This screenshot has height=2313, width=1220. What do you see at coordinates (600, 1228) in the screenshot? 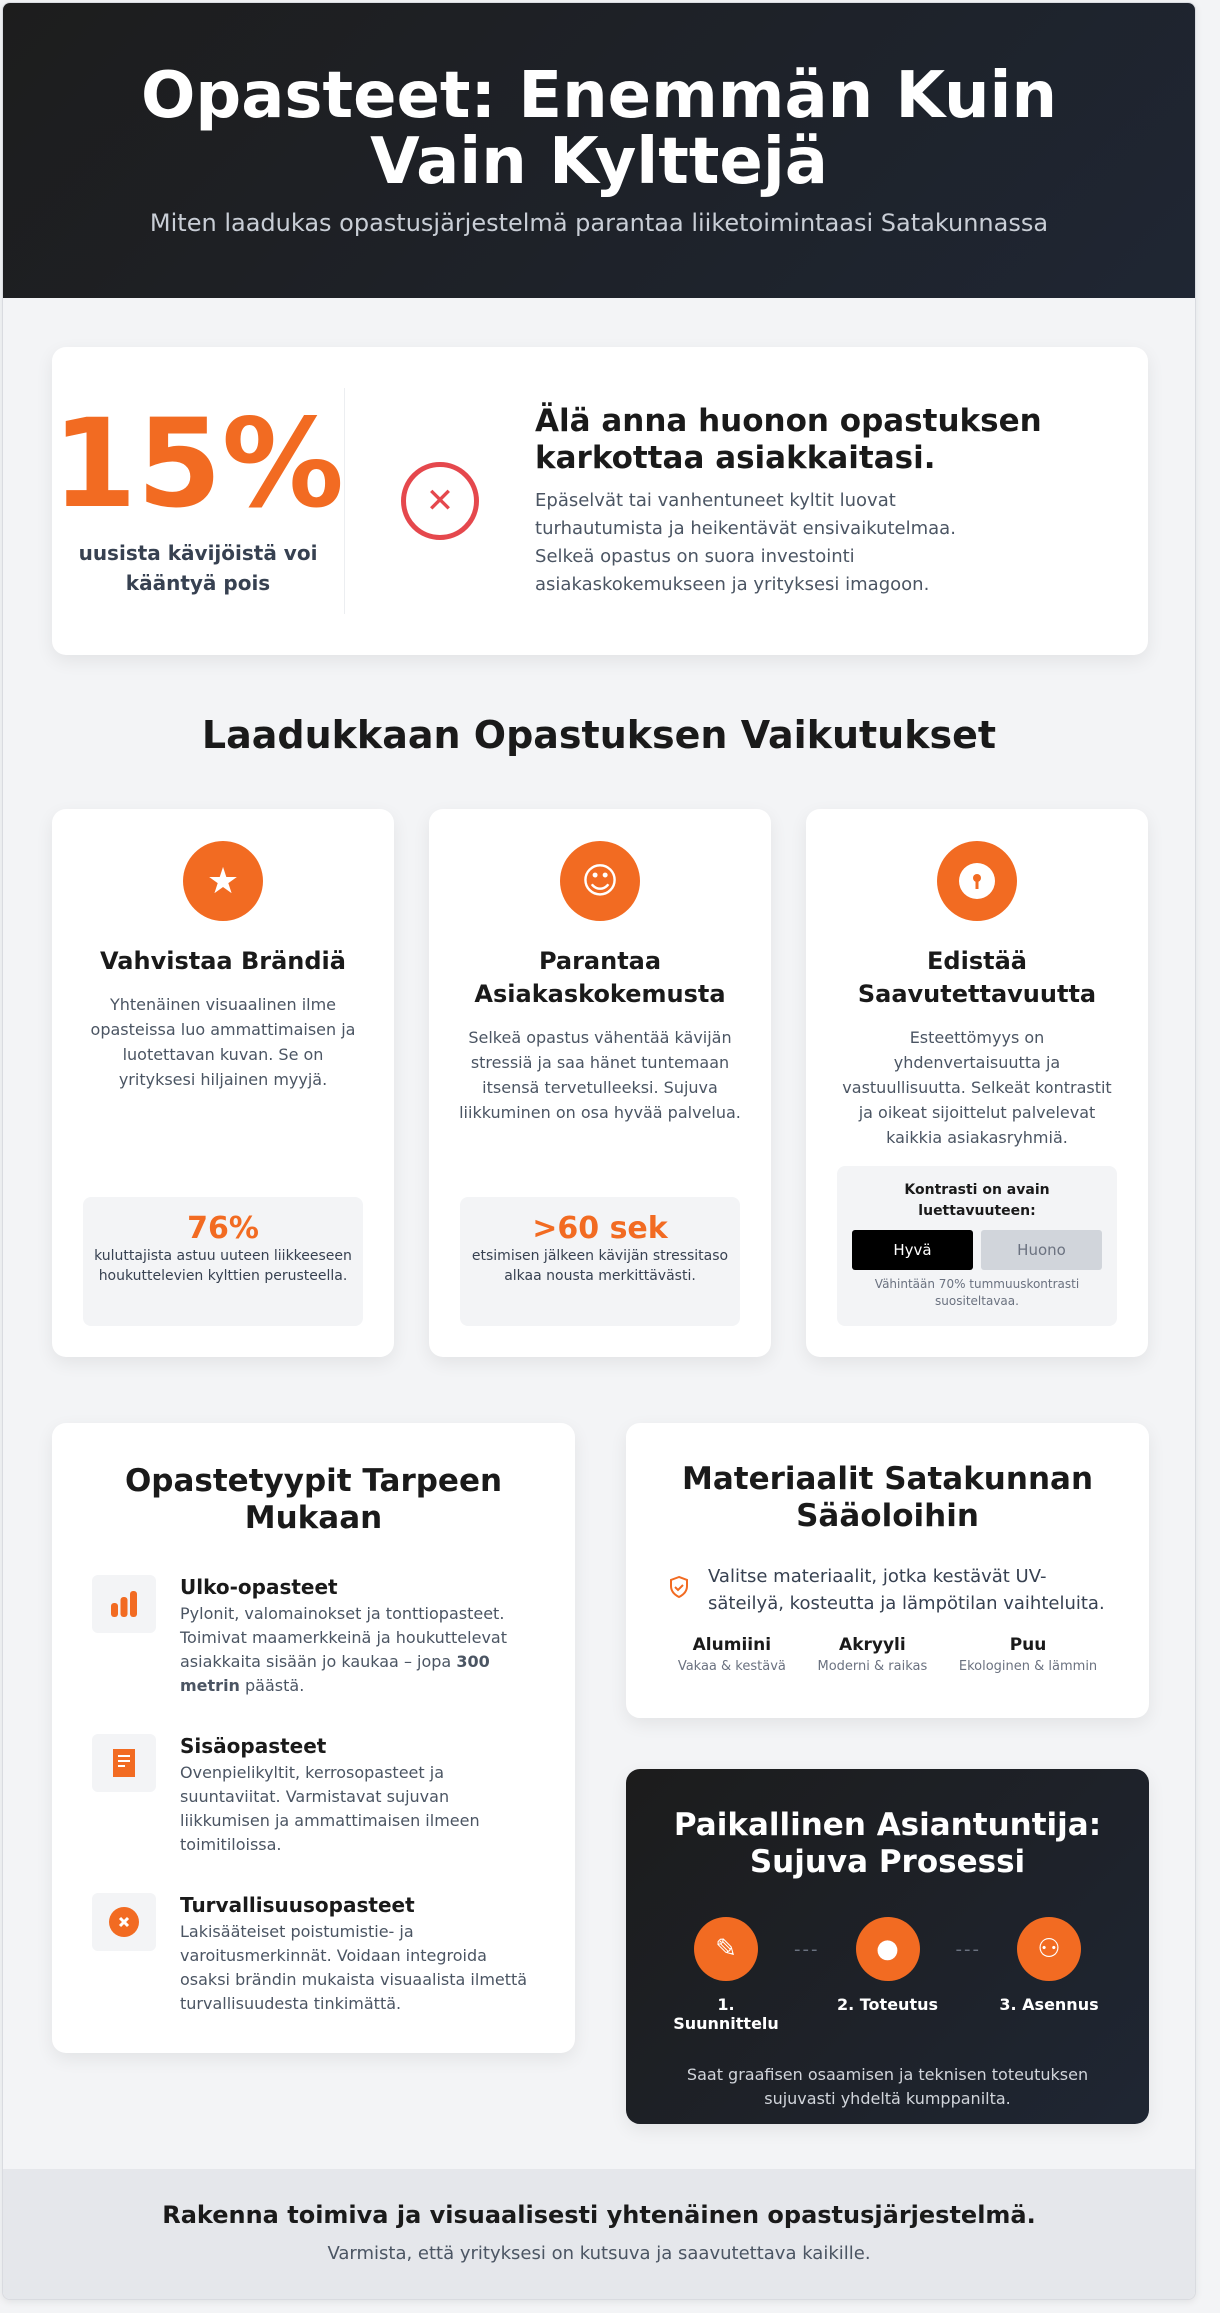
I see `stat-box-value: >60 sek` at bounding box center [600, 1228].